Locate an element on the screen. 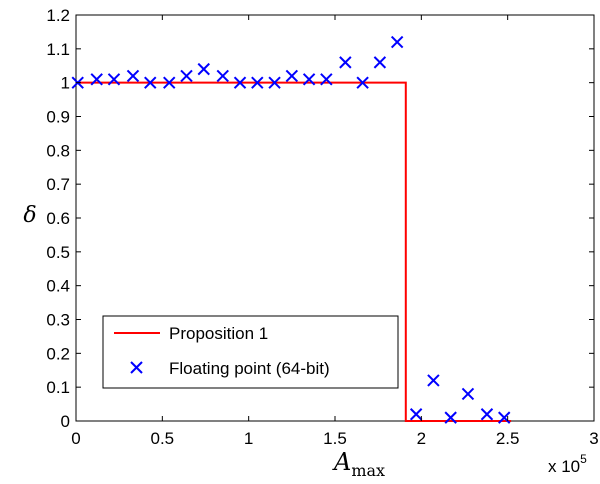 Image resolution: width=600 pixels, height=484 pixels. x-axis-label-main: A is located at coordinates (341, 462).